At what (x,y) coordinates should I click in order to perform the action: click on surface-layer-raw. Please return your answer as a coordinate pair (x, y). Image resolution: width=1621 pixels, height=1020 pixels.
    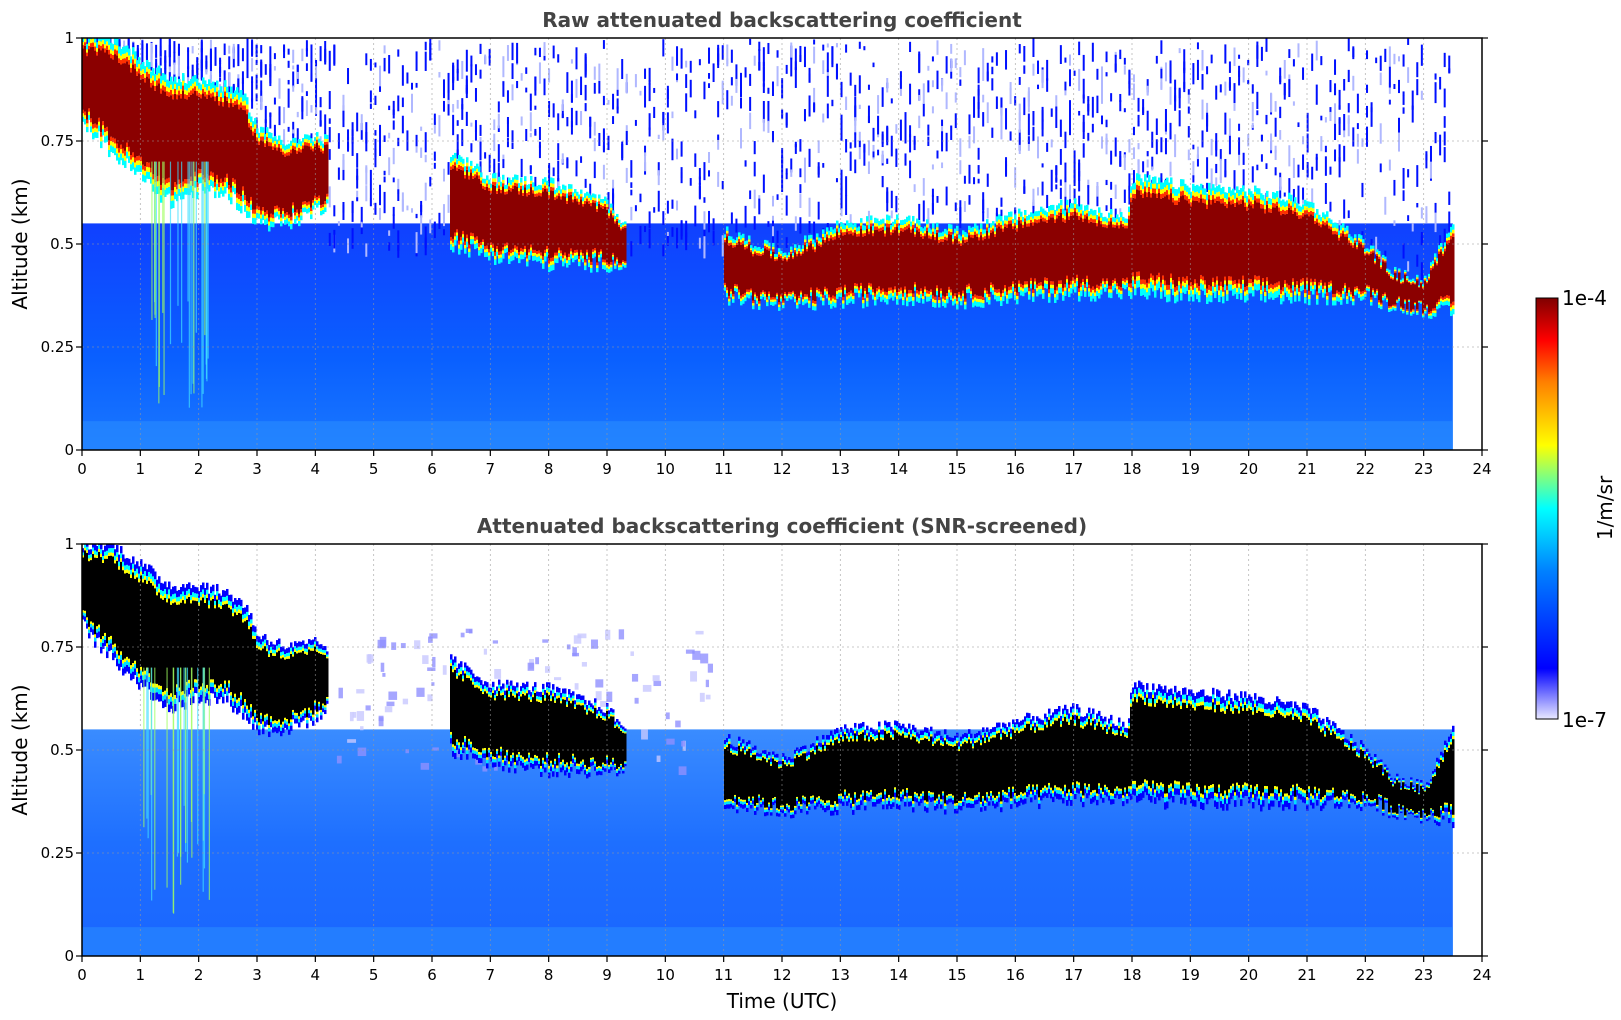
    Looking at the image, I should click on (767, 435).